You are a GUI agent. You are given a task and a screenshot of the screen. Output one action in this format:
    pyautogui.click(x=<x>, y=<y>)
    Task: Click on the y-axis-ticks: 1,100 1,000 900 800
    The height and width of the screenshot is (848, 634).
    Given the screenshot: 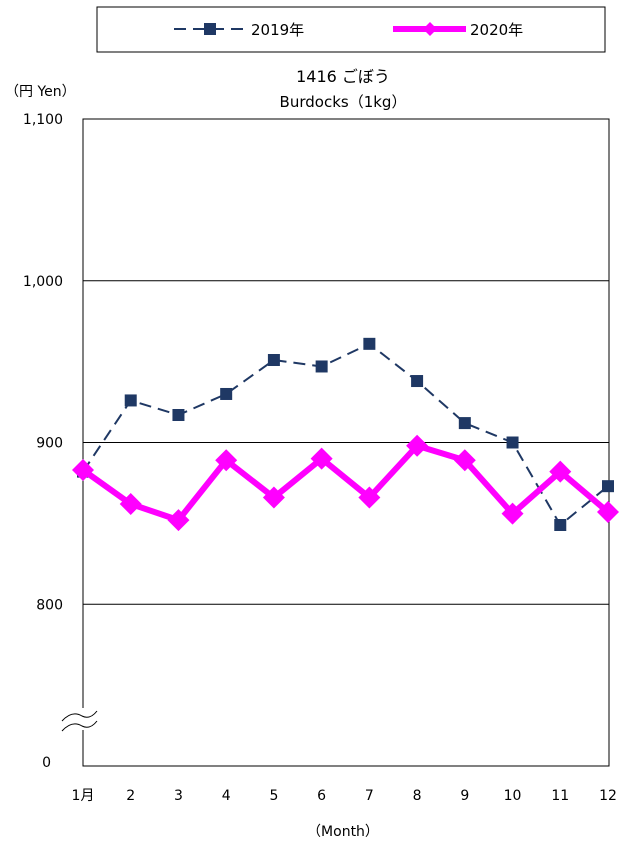 What is the action you would take?
    pyautogui.click(x=43, y=362)
    